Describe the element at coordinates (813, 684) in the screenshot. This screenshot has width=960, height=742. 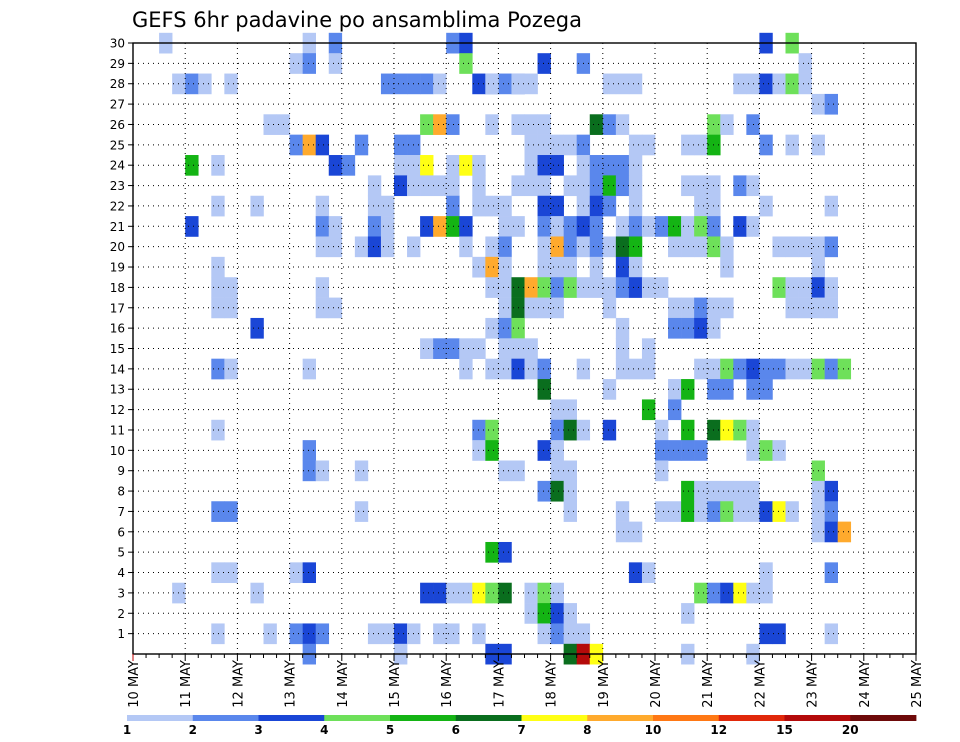
I see `x-tick-label: 23 MAY` at that location.